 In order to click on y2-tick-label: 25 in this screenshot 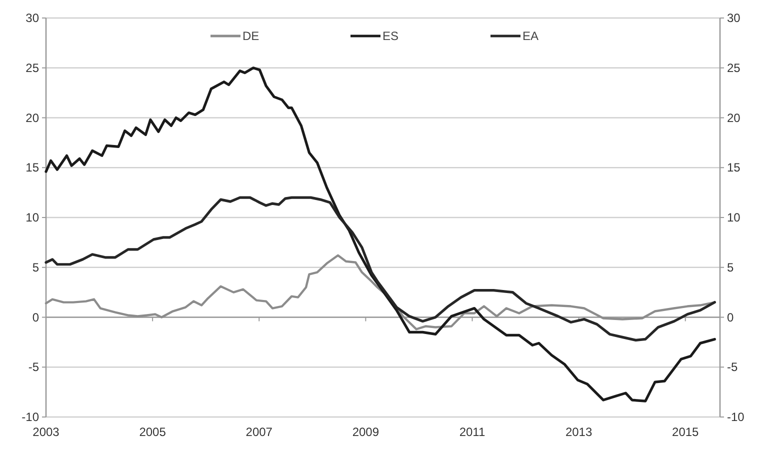, I will do `click(734, 67)`.